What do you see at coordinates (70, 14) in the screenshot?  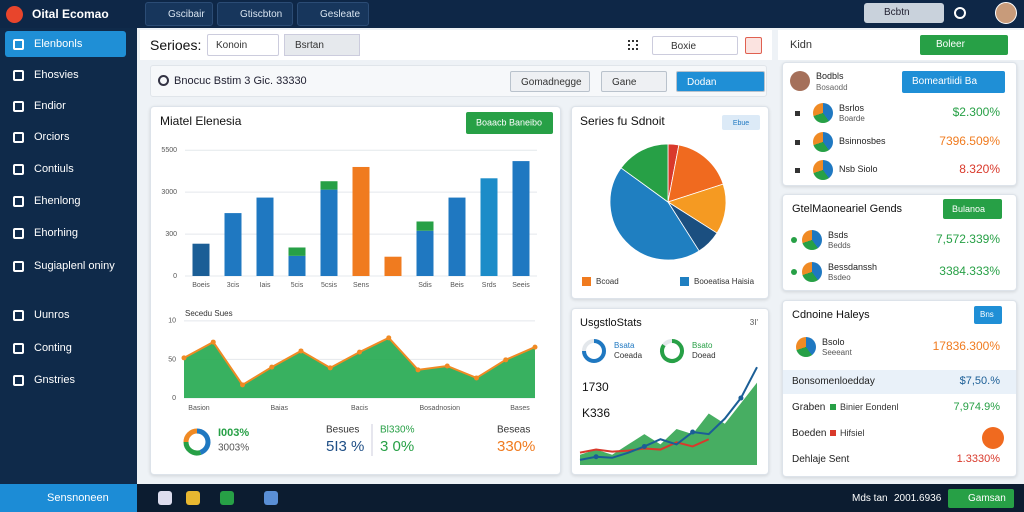 I see `brand: Oital Ecomao` at bounding box center [70, 14].